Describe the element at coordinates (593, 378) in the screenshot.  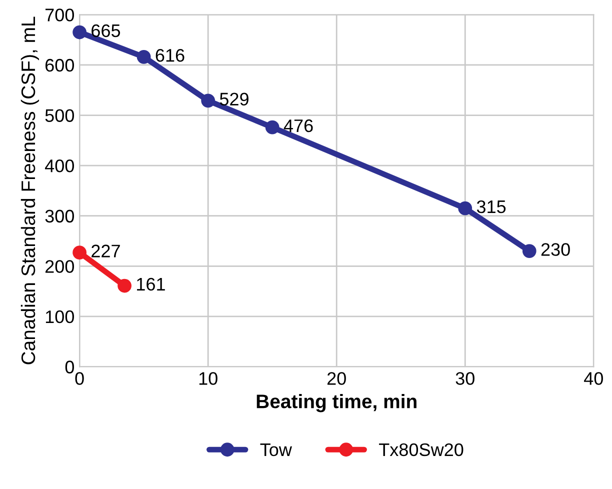
I see `x-tick-label: 40` at that location.